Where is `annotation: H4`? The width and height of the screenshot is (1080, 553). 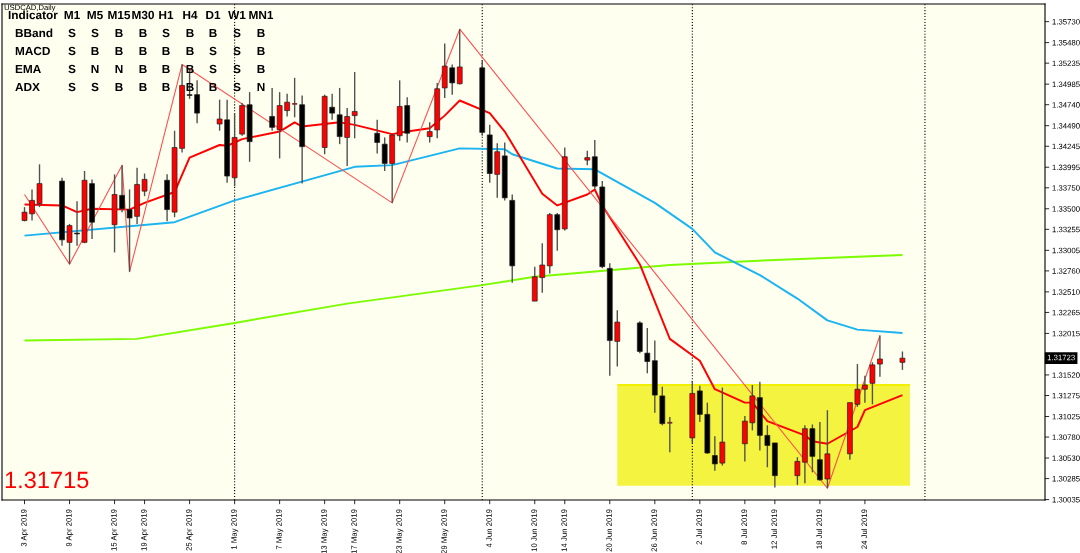
annotation: H4 is located at coordinates (190, 15).